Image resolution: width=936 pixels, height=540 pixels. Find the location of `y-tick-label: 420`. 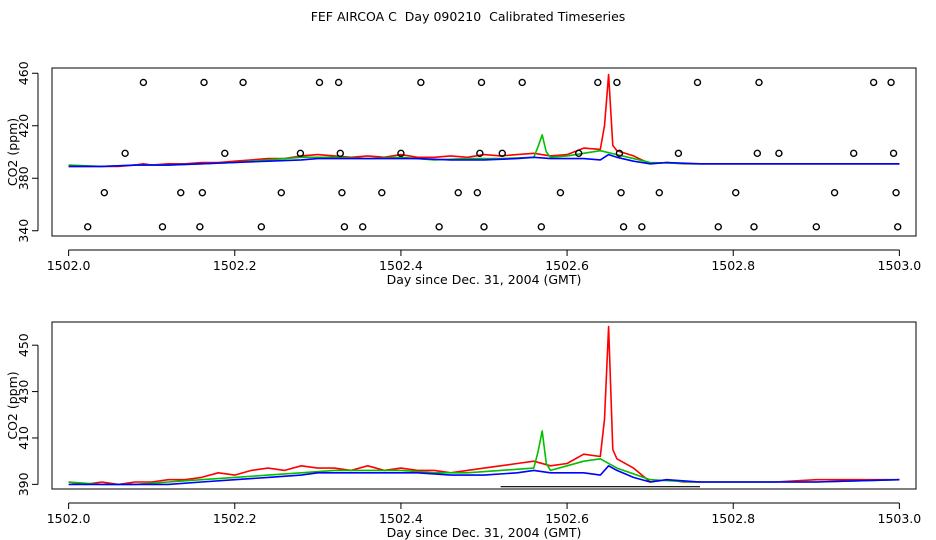

y-tick-label: 420 is located at coordinates (23, 126).